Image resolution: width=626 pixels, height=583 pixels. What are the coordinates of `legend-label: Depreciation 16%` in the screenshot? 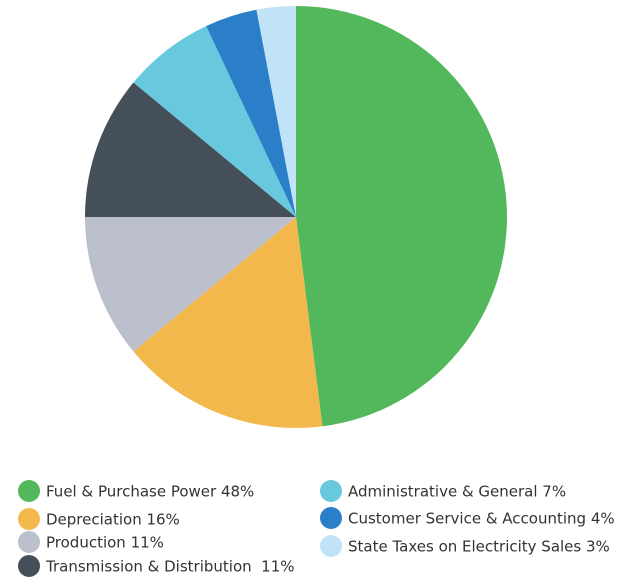 It's located at (113, 520).